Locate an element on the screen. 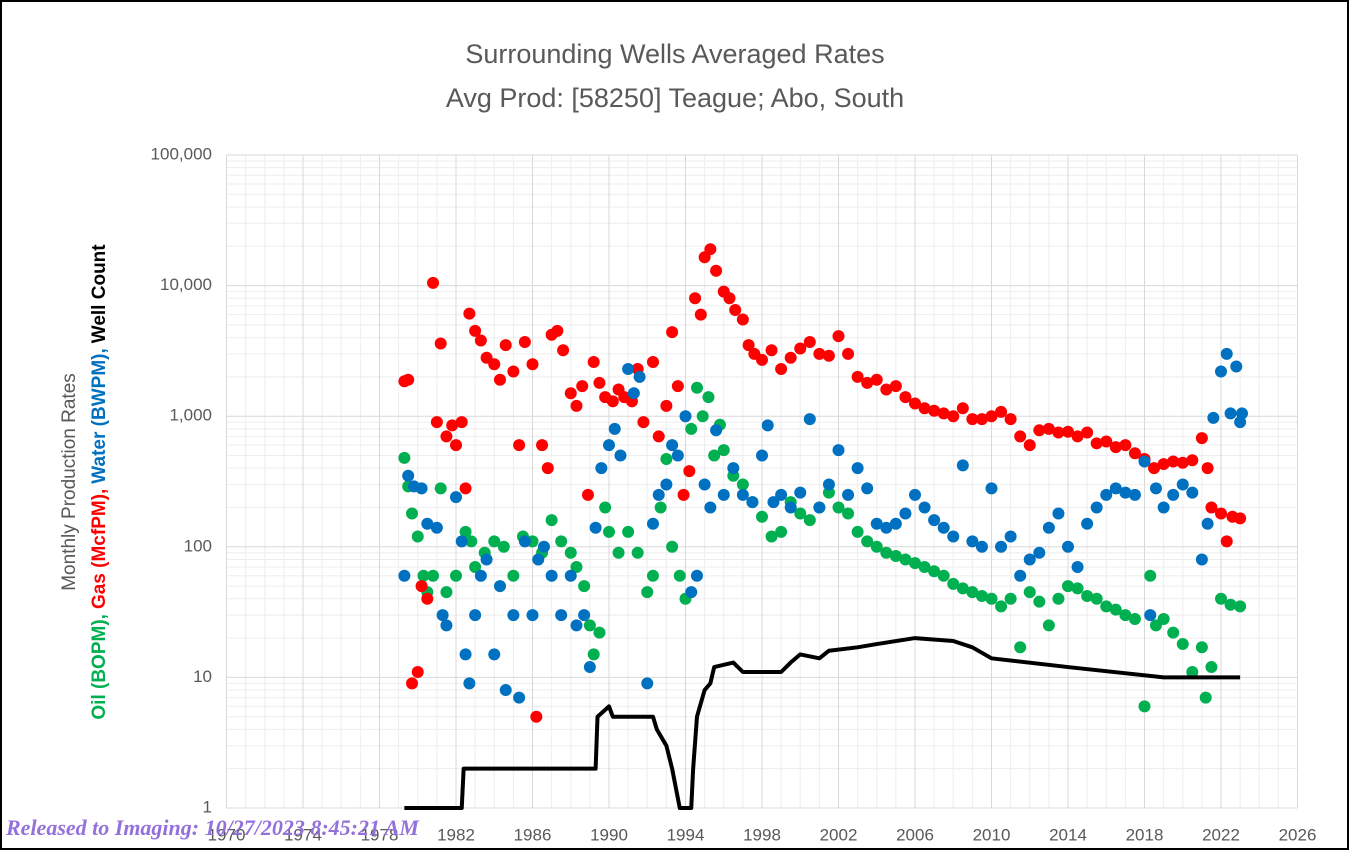 The width and height of the screenshot is (1349, 850). line is located at coordinates (822, 723).